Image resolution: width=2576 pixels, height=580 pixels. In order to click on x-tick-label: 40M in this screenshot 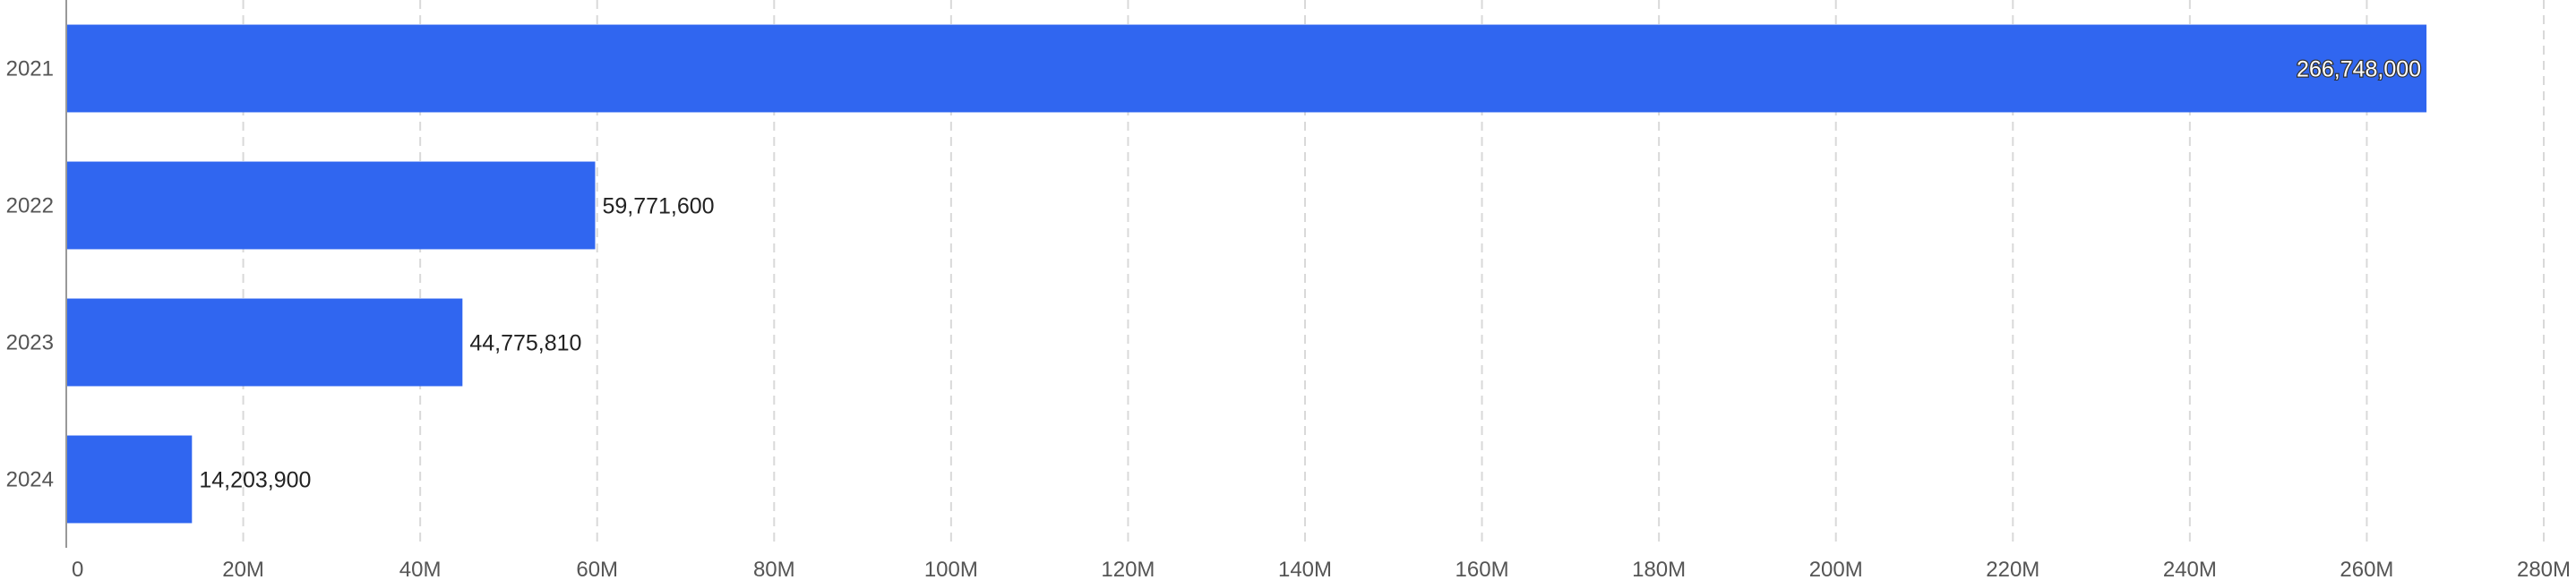, I will do `click(420, 569)`.